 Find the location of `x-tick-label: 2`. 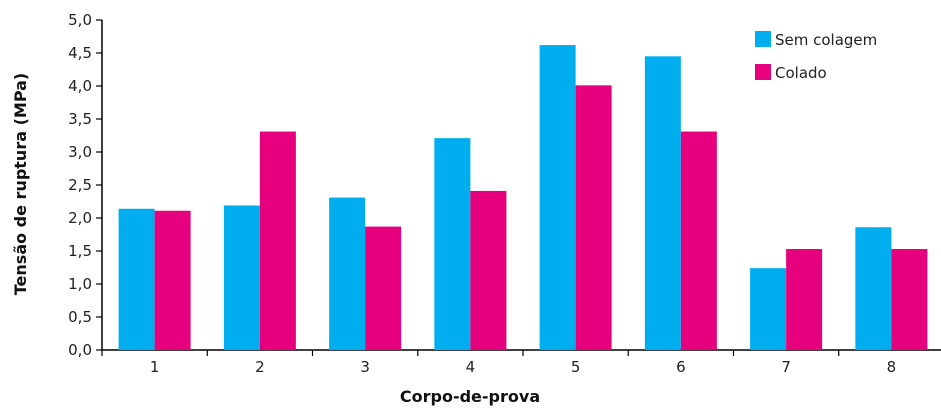

x-tick-label: 2 is located at coordinates (260, 367).